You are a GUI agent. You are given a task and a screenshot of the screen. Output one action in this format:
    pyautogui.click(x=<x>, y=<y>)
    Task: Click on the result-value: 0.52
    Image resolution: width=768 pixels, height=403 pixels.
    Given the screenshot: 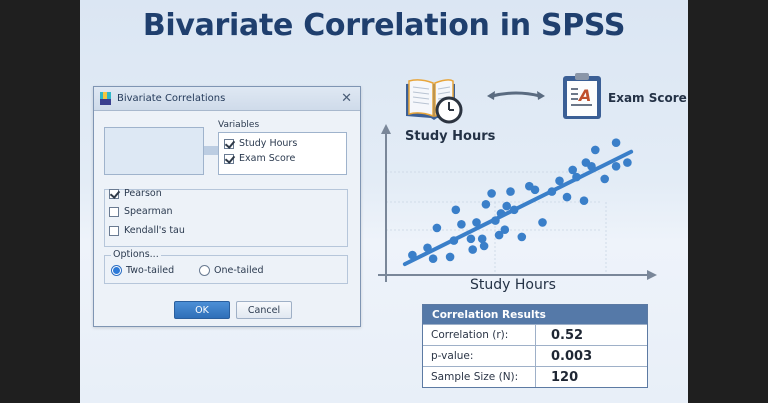 What is the action you would take?
    pyautogui.click(x=567, y=335)
    